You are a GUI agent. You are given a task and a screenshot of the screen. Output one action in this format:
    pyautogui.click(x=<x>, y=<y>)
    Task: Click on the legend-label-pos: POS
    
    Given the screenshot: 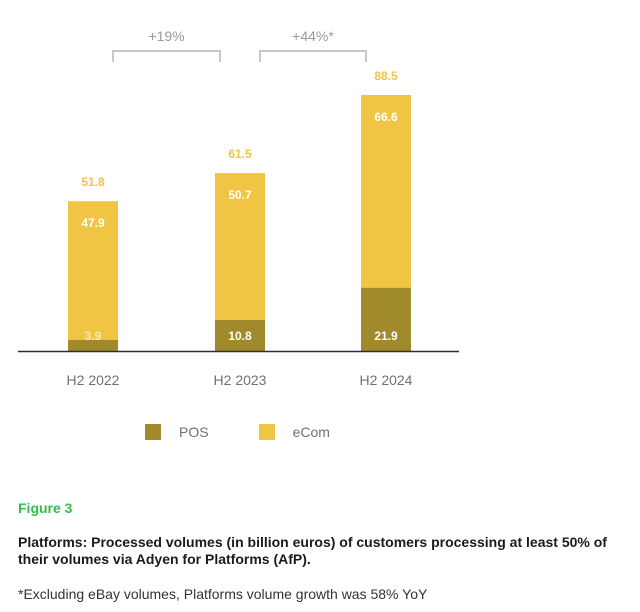 What is the action you would take?
    pyautogui.click(x=194, y=432)
    